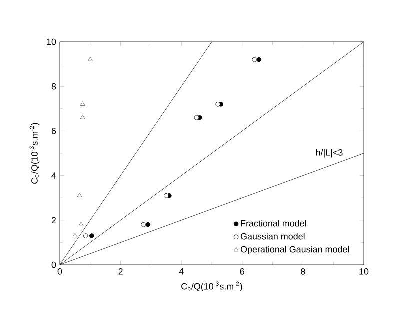 This screenshot has height=324, width=407. Describe the element at coordinates (303, 271) in the screenshot. I see `x-tick-label: 8` at that location.